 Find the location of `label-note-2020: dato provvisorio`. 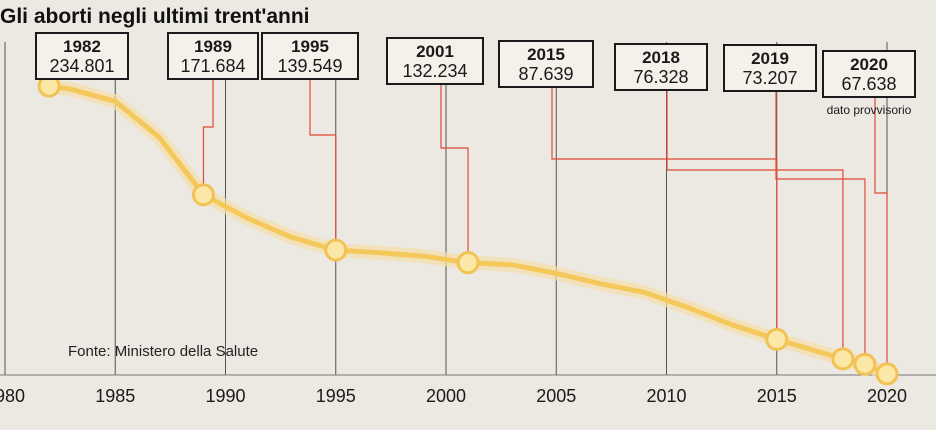

label-note-2020: dato provvisorio is located at coordinates (869, 110).